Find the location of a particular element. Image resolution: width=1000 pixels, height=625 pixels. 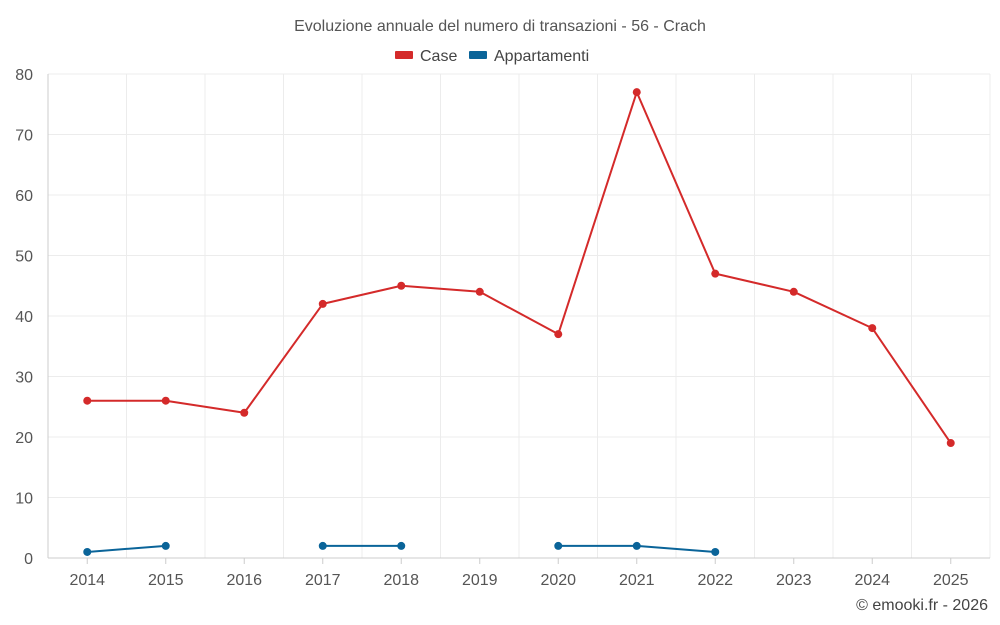

legend-label-appartamenti: Appartamenti is located at coordinates (541, 56).